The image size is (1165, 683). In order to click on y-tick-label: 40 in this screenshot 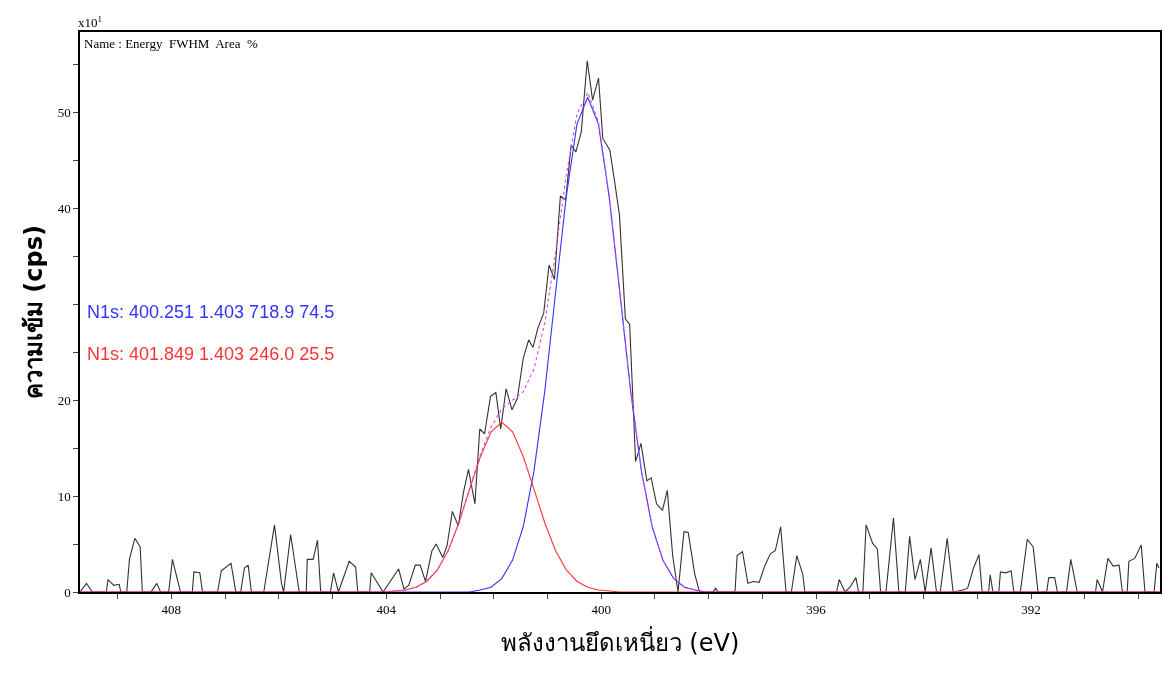, I will do `click(64, 208)`.